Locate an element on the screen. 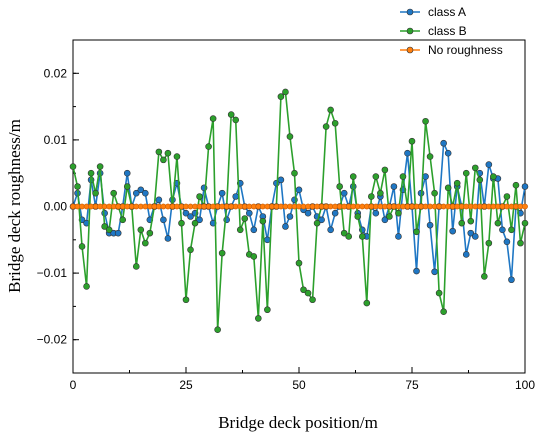 The width and height of the screenshot is (550, 435). series-no-roughness is located at coordinates (299, 206).